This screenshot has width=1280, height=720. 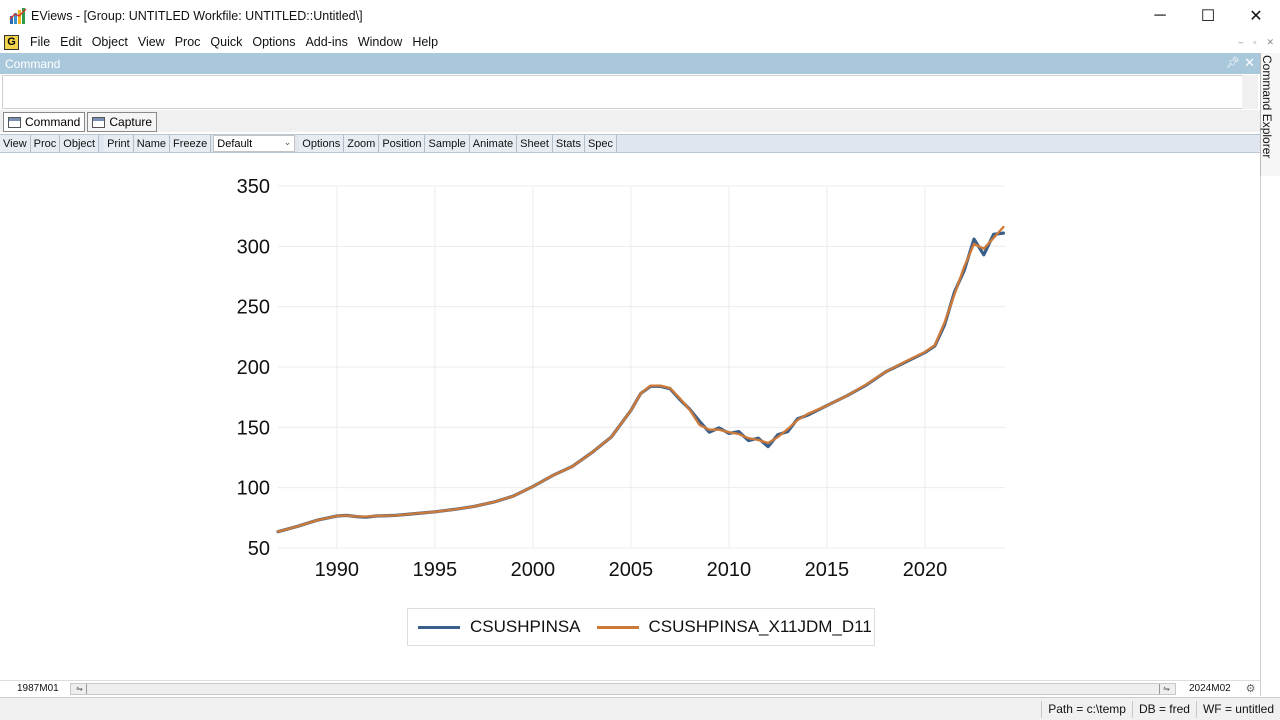 I want to click on right-dock-strip, so click(x=1270, y=436).